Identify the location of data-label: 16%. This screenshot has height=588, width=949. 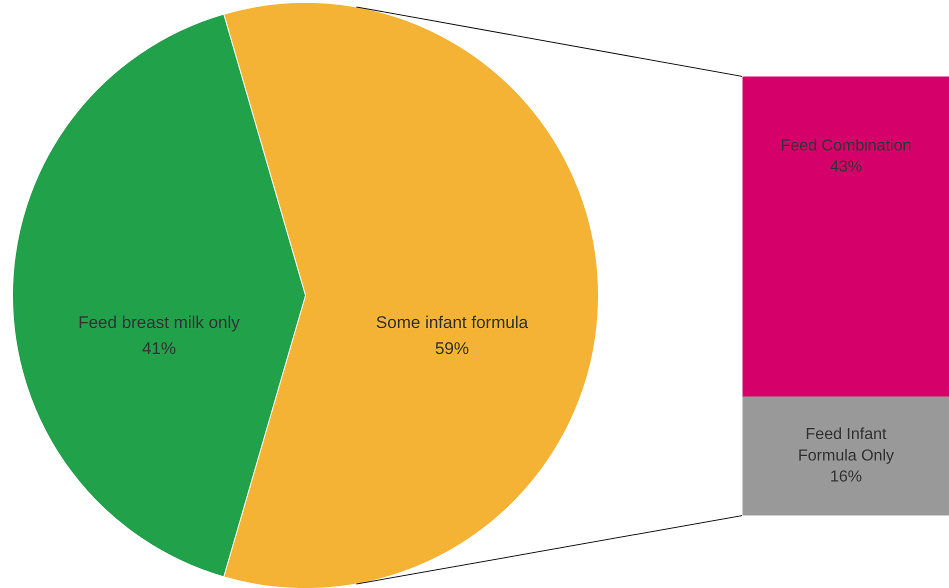
(846, 477).